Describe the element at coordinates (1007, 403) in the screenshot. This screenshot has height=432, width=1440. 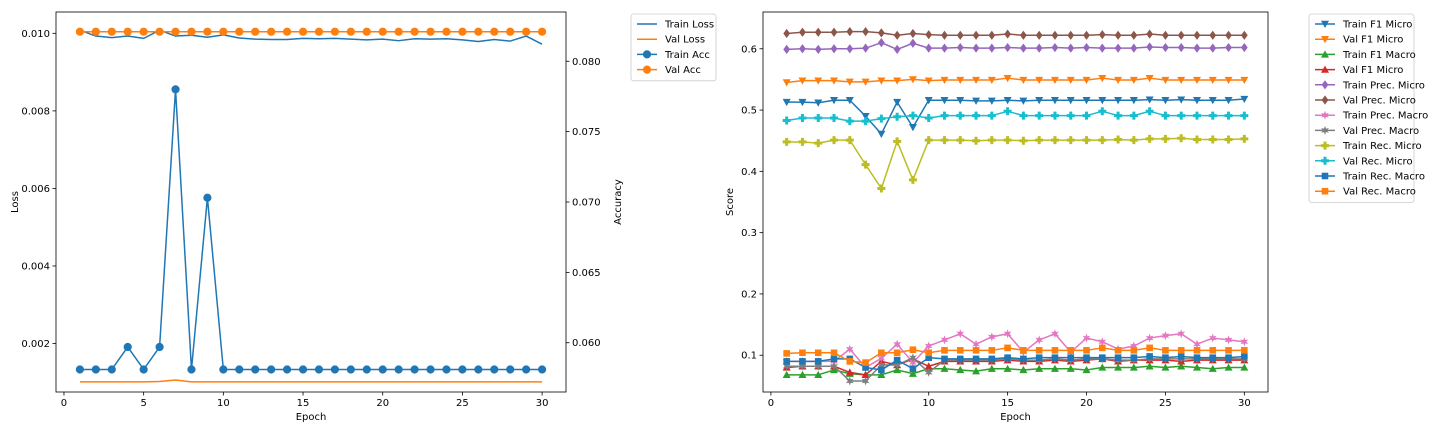
I see `x-tick-label: 15` at that location.